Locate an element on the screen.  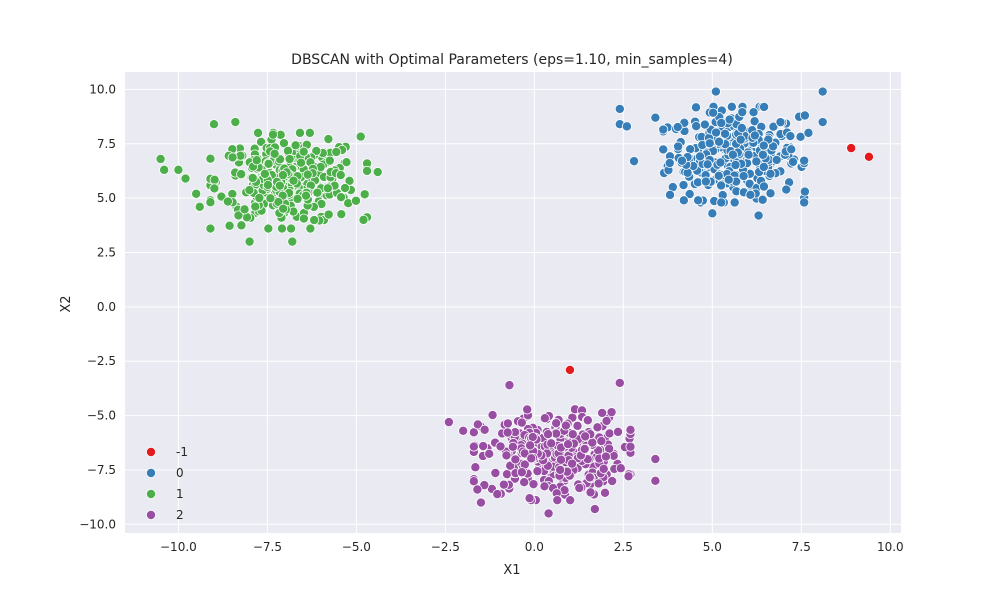
x-tick-label: 0.0 is located at coordinates (534, 547).